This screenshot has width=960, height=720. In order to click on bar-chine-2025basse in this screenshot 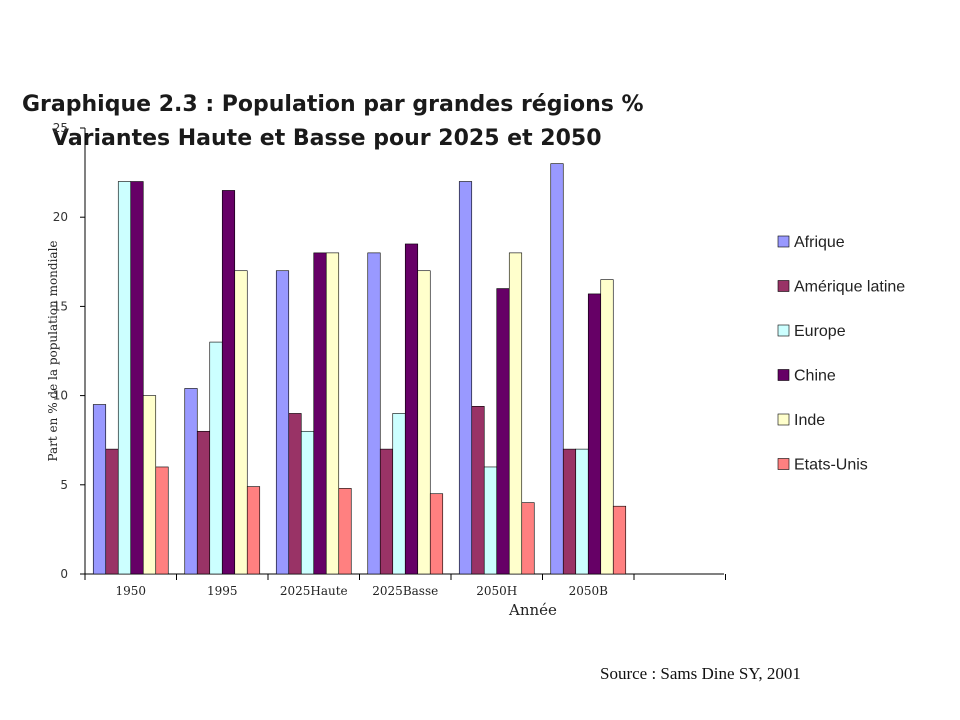, I will do `click(411, 409)`.